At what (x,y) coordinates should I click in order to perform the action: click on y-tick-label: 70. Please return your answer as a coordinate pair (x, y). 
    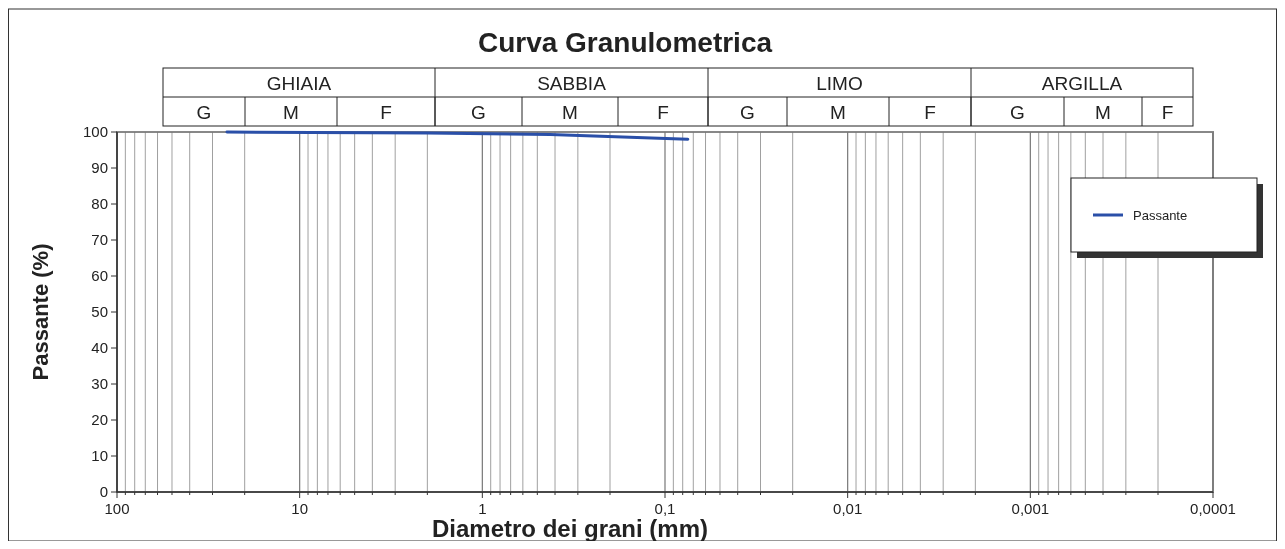
    Looking at the image, I should click on (99, 240).